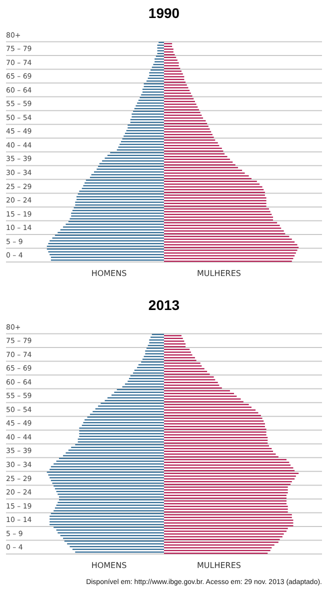 This screenshot has height=595, width=332. What do you see at coordinates (164, 13) in the screenshot?
I see `chart-title: 1990` at bounding box center [164, 13].